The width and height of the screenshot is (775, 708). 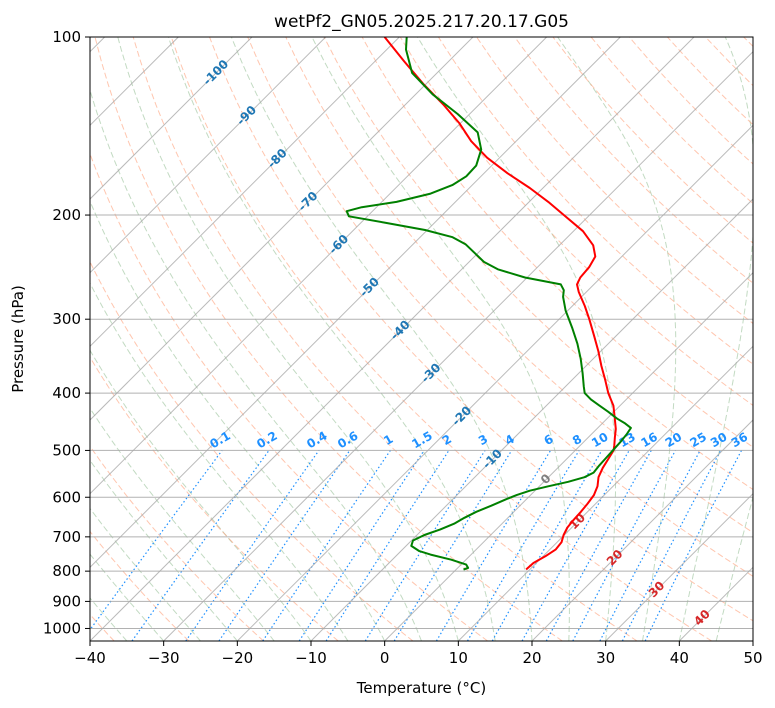 What do you see at coordinates (66, 497) in the screenshot?
I see `y-tick-label: 600` at bounding box center [66, 497].